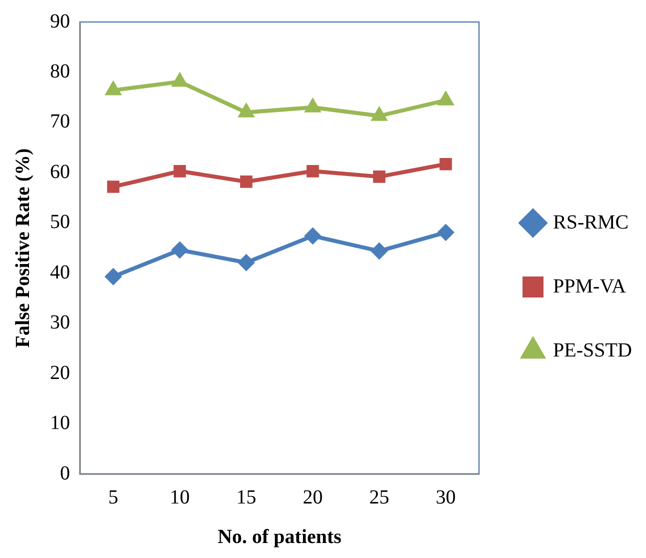  Describe the element at coordinates (591, 222) in the screenshot. I see `legend-label: RS-RMC` at that location.